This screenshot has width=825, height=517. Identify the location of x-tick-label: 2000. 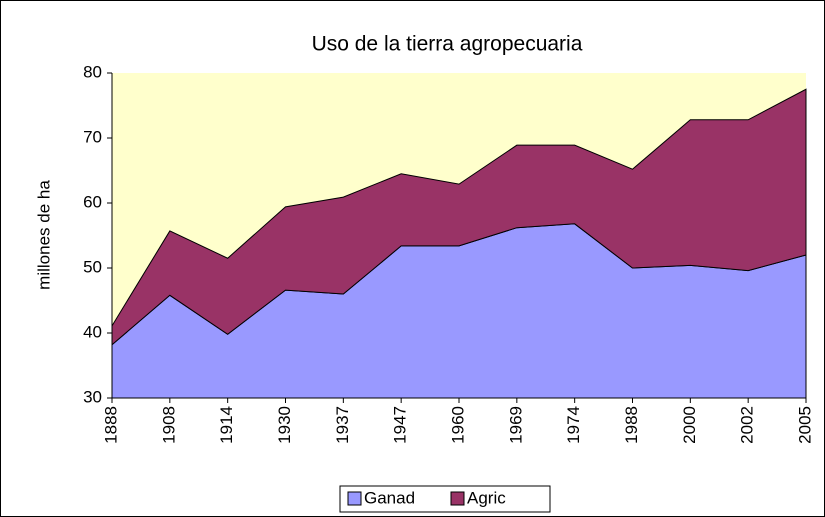
(689, 425).